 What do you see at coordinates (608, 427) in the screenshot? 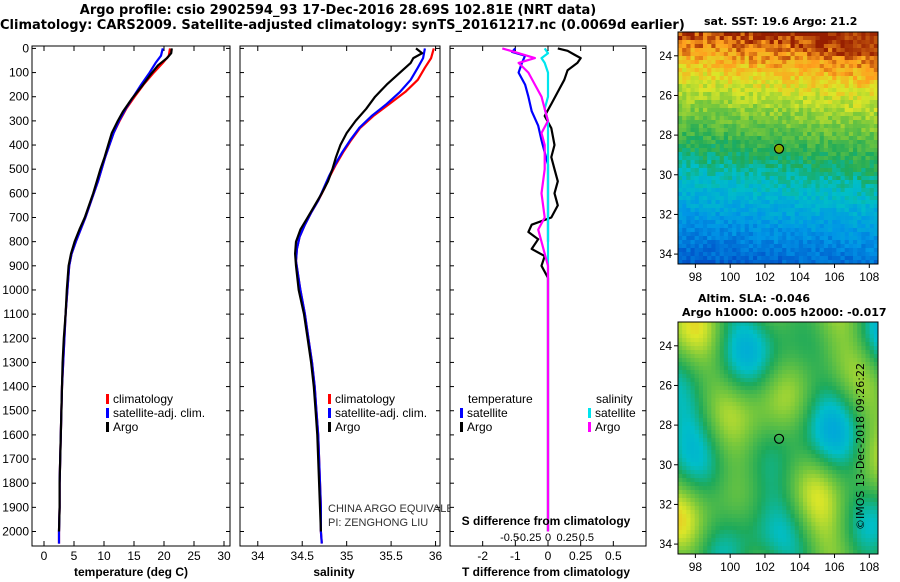
I see `legend-label-sal-argo: Argo` at bounding box center [608, 427].